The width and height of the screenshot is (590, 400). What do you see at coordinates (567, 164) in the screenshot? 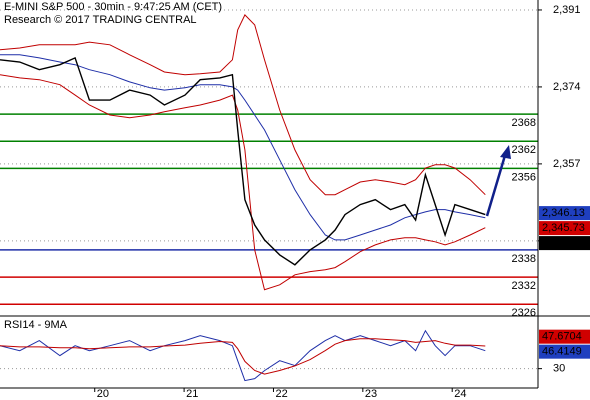
I see `y-tick-label: 2,357` at bounding box center [567, 164].